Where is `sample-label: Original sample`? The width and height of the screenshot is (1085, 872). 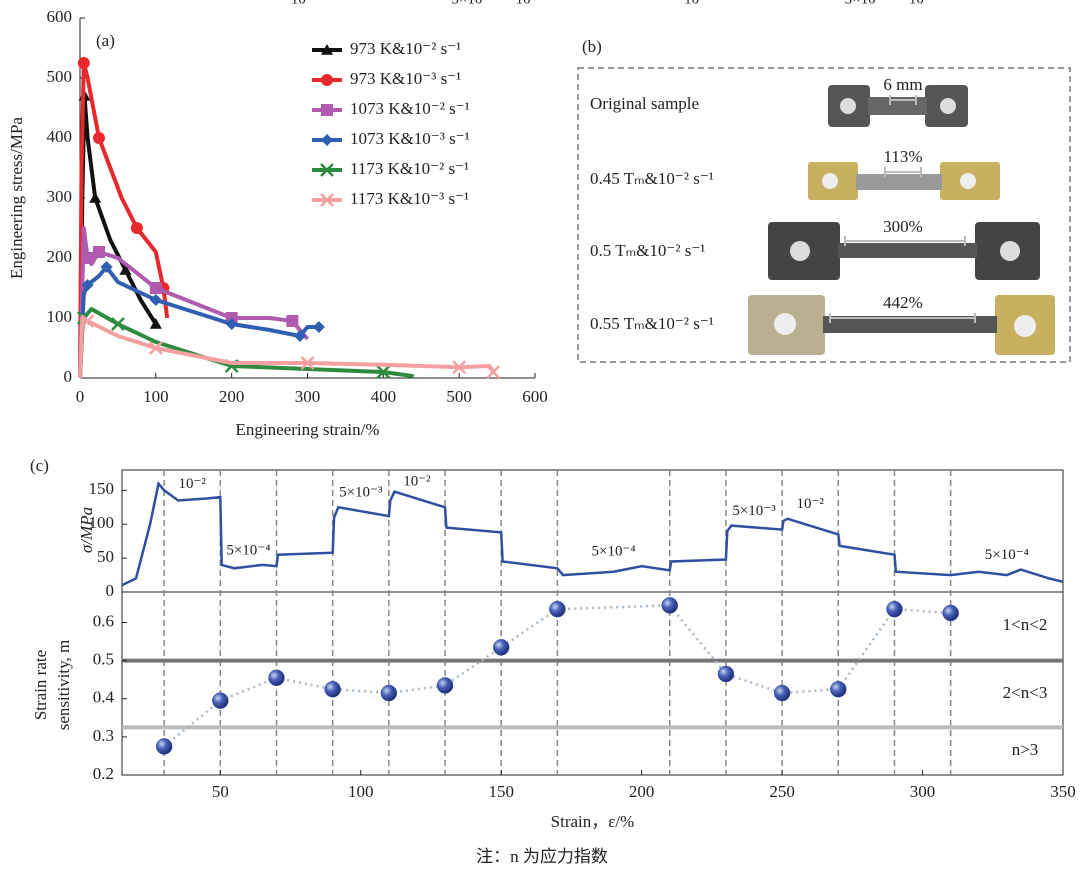
sample-label: Original sample is located at coordinates (644, 103).